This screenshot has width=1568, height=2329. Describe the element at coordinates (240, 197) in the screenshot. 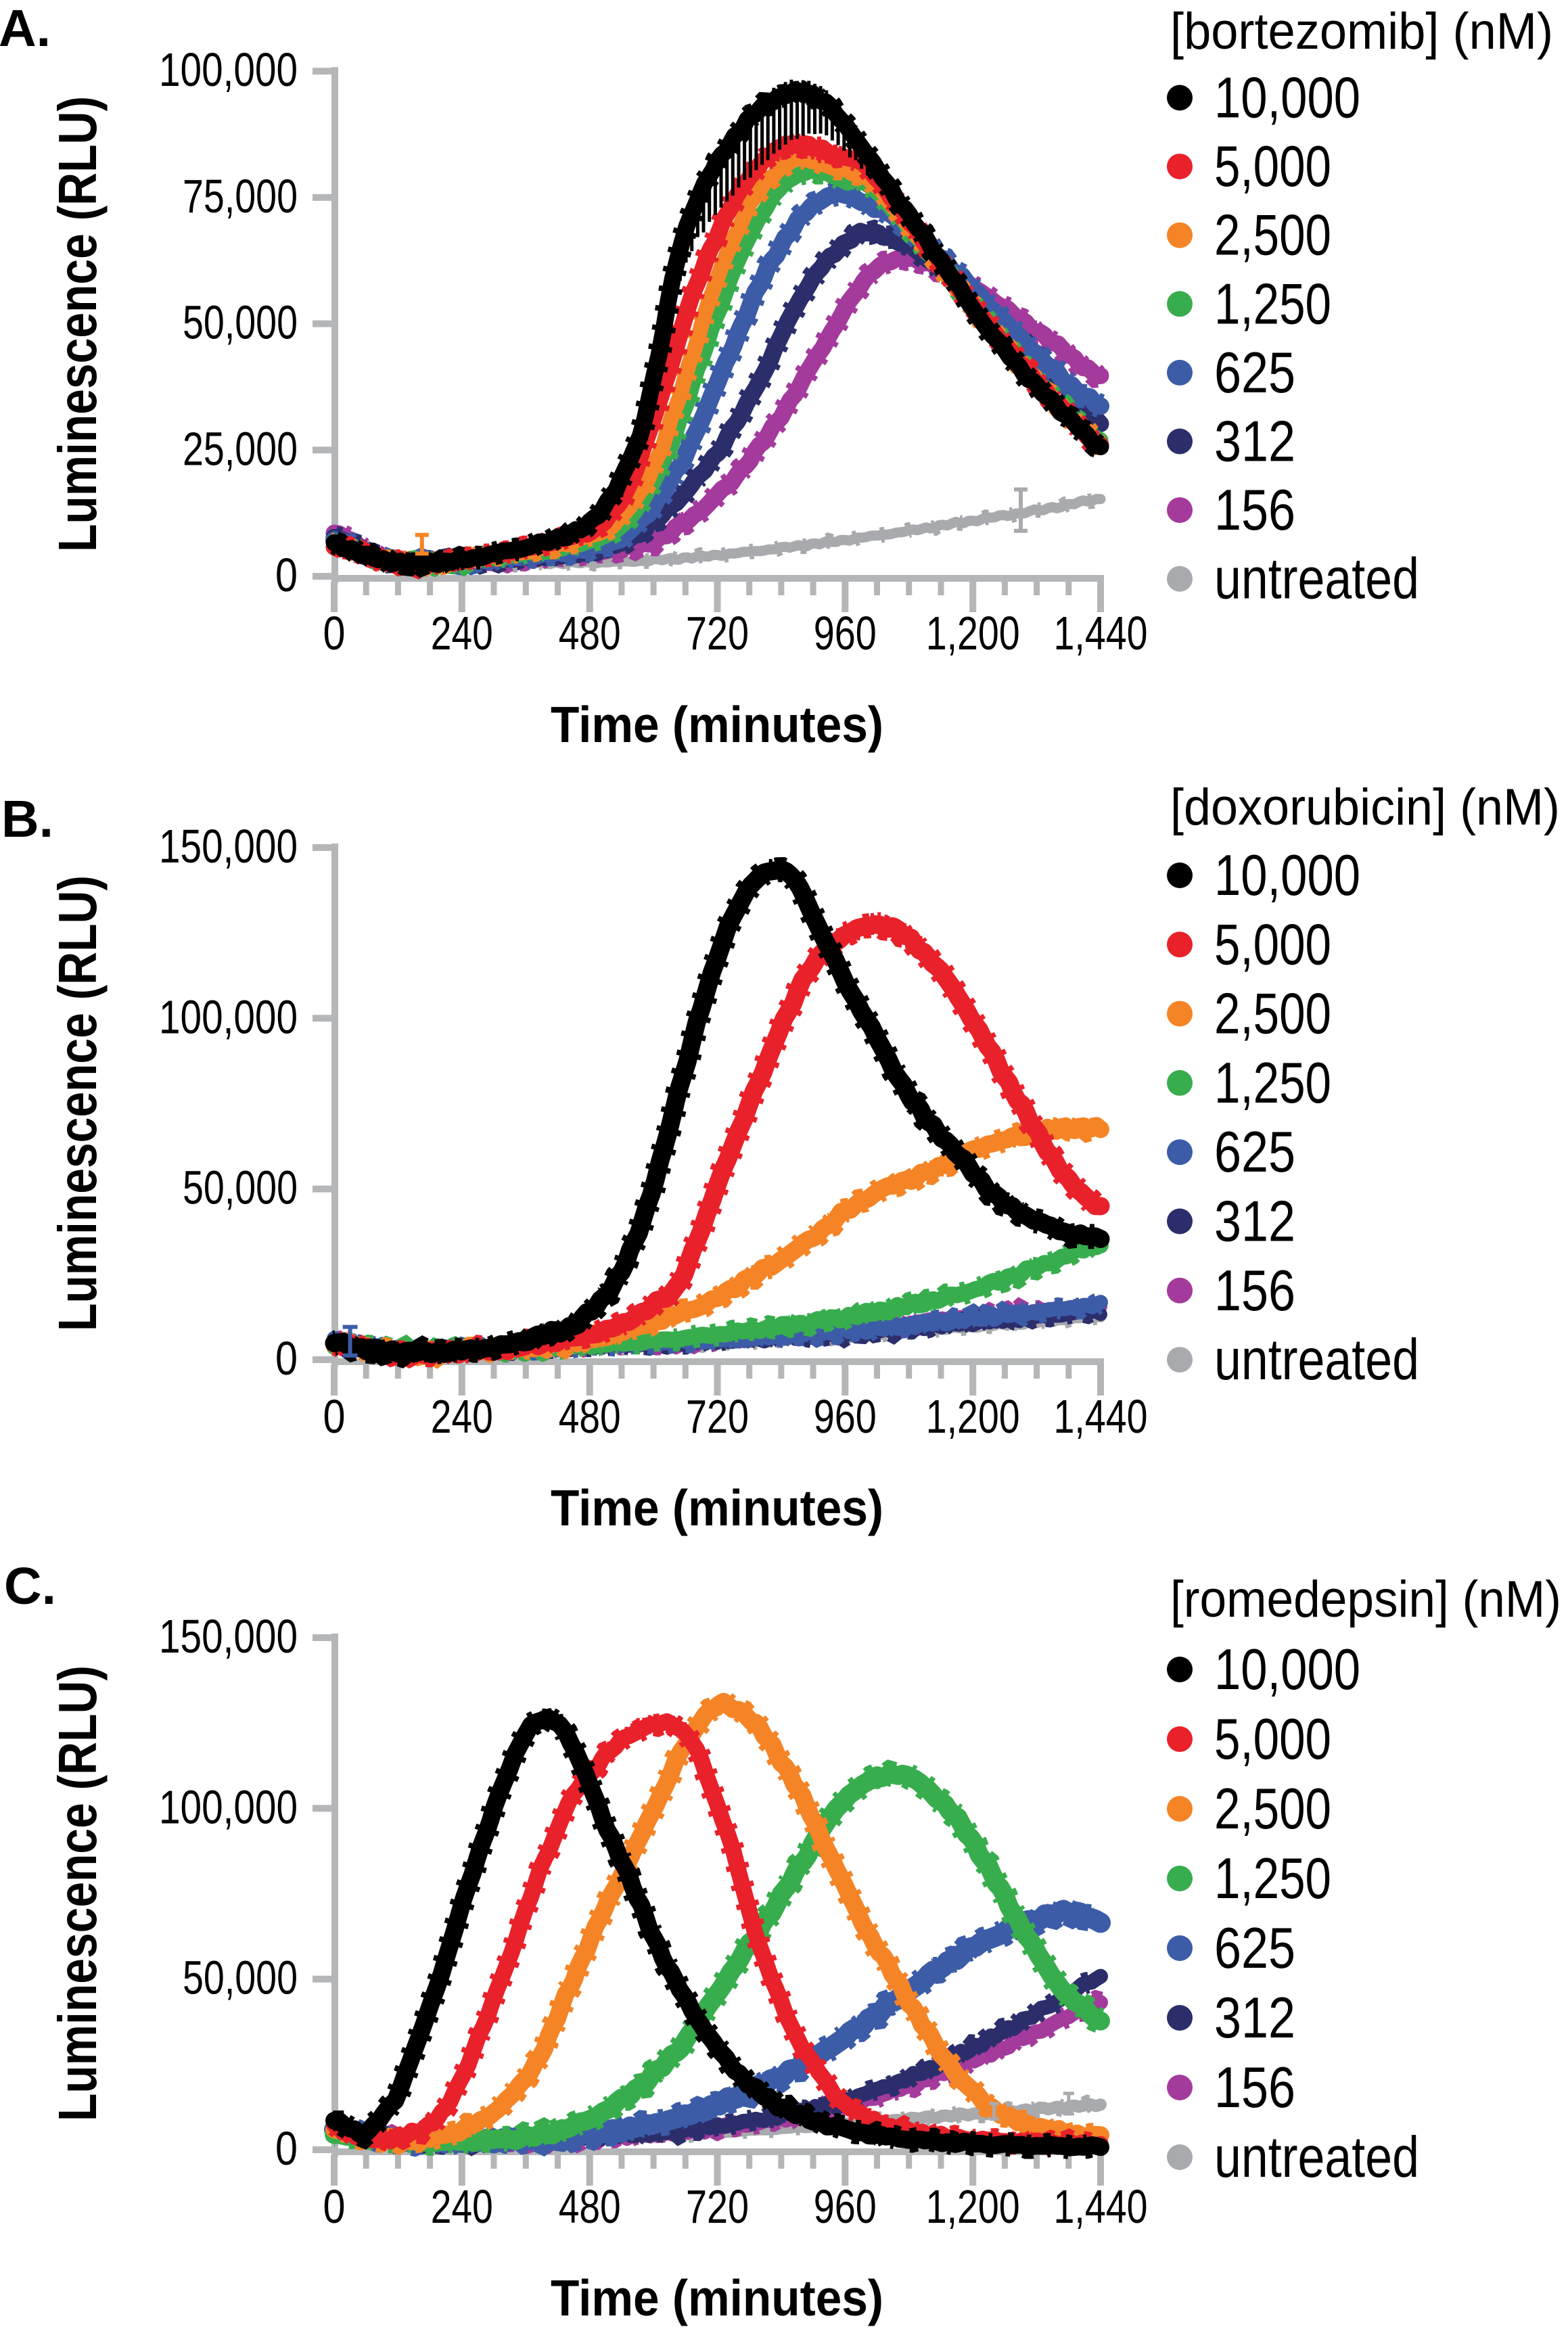

I see `svg-text: 75,000` at that location.